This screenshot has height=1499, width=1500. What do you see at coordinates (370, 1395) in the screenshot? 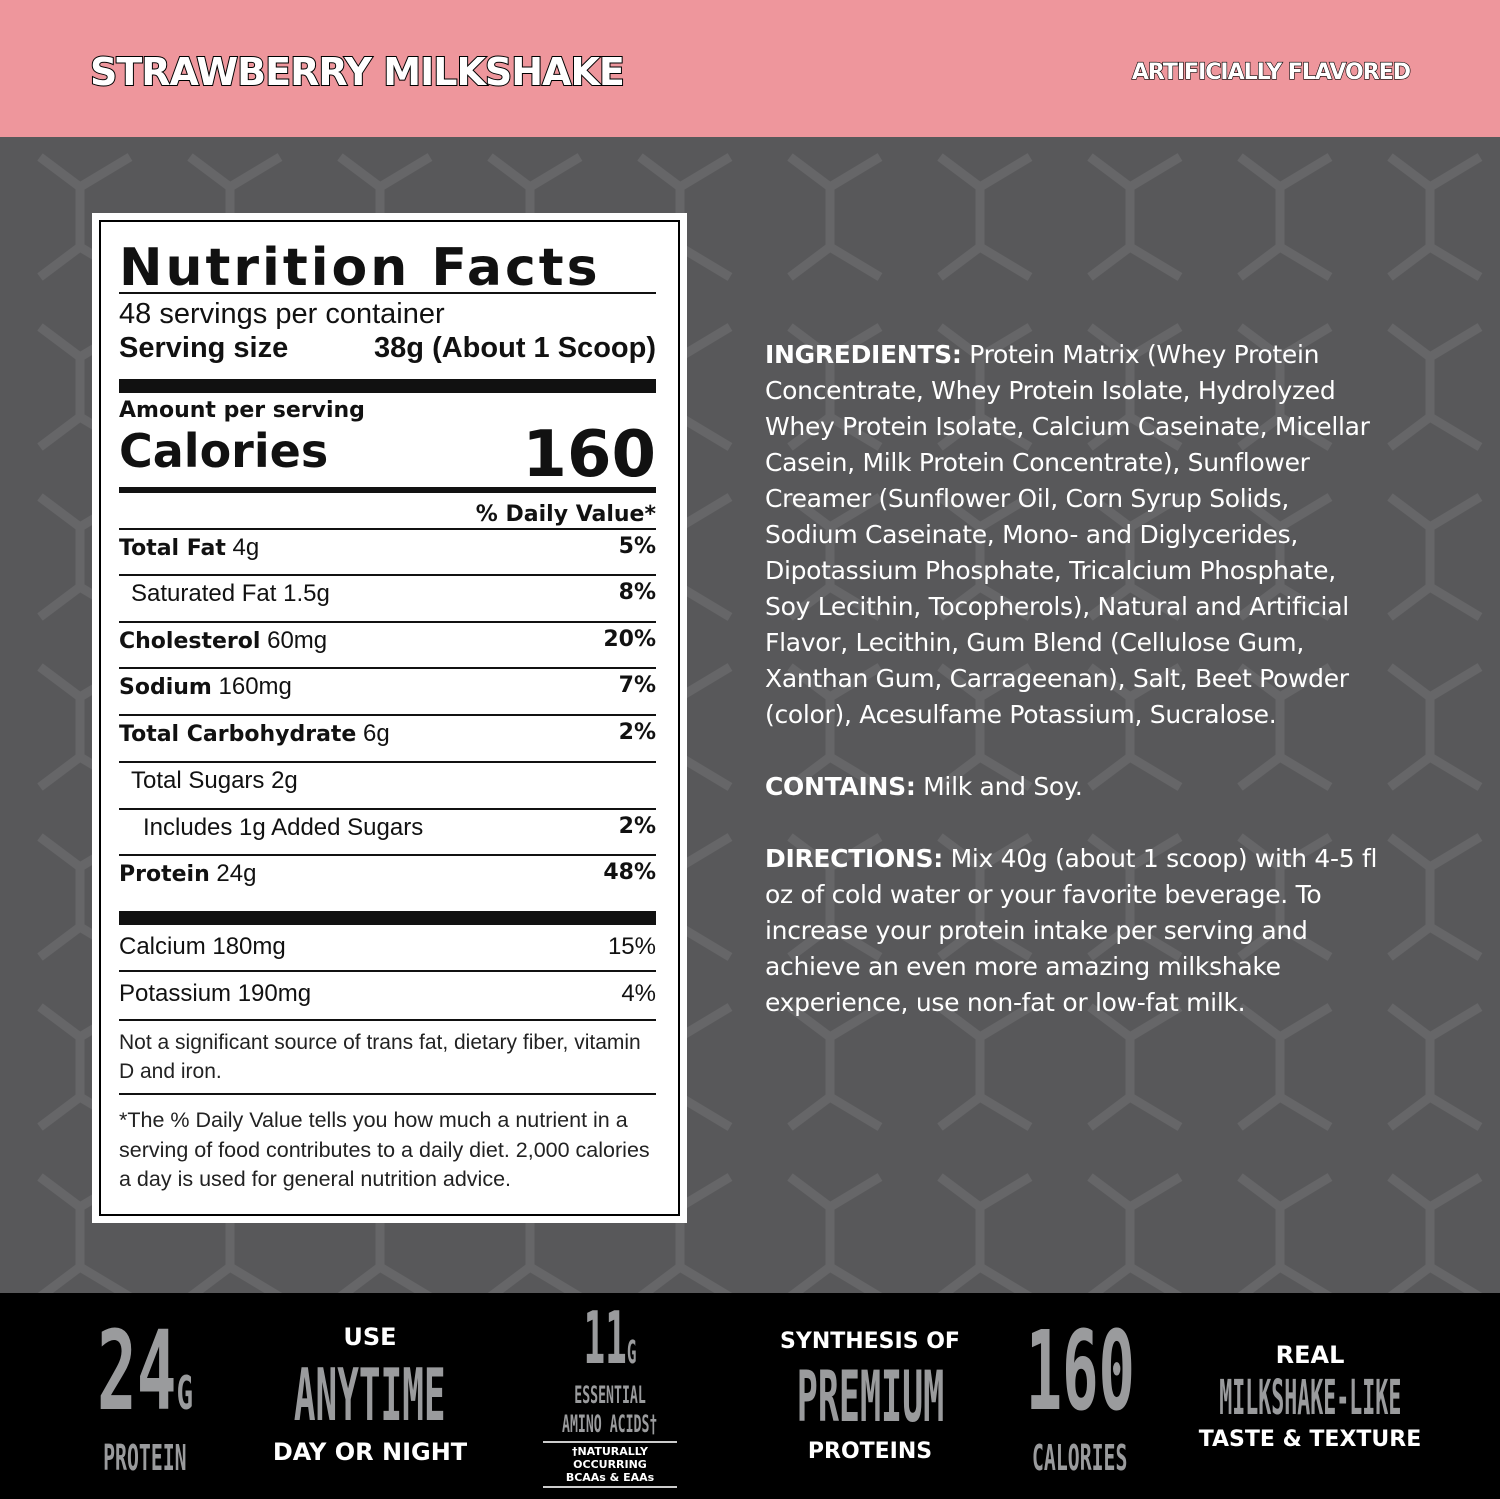
I see `feature-anytime: USE ANYTIME DAY OR NIGHT` at bounding box center [370, 1395].